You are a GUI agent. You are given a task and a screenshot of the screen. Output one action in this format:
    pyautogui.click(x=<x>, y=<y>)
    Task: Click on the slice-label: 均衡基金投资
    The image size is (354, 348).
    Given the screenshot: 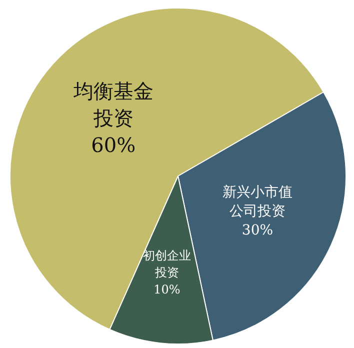 What is the action you would take?
    pyautogui.click(x=113, y=104)
    